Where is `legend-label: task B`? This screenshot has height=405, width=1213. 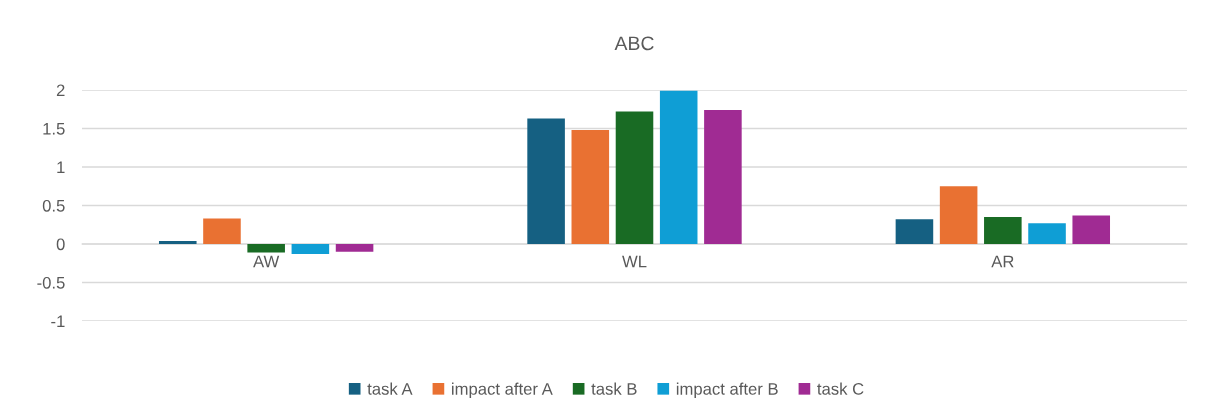 legend-label: task B is located at coordinates (614, 388).